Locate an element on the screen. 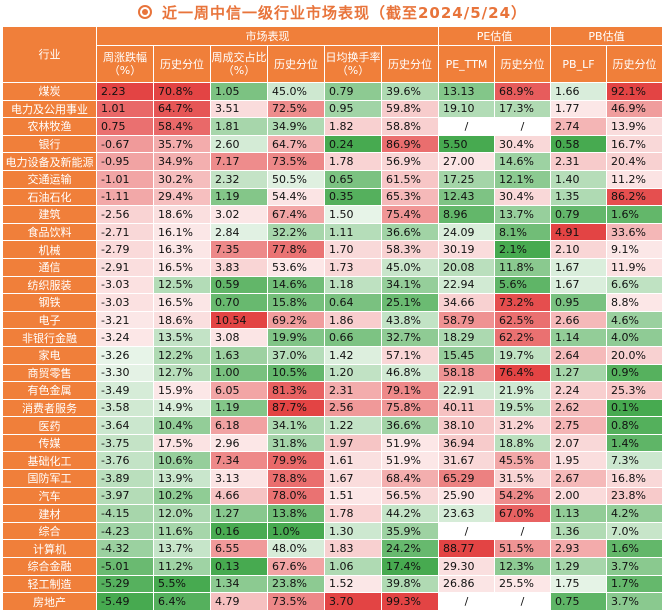  cell-turnover-ratio-pct: 67.6% is located at coordinates (296, 566).